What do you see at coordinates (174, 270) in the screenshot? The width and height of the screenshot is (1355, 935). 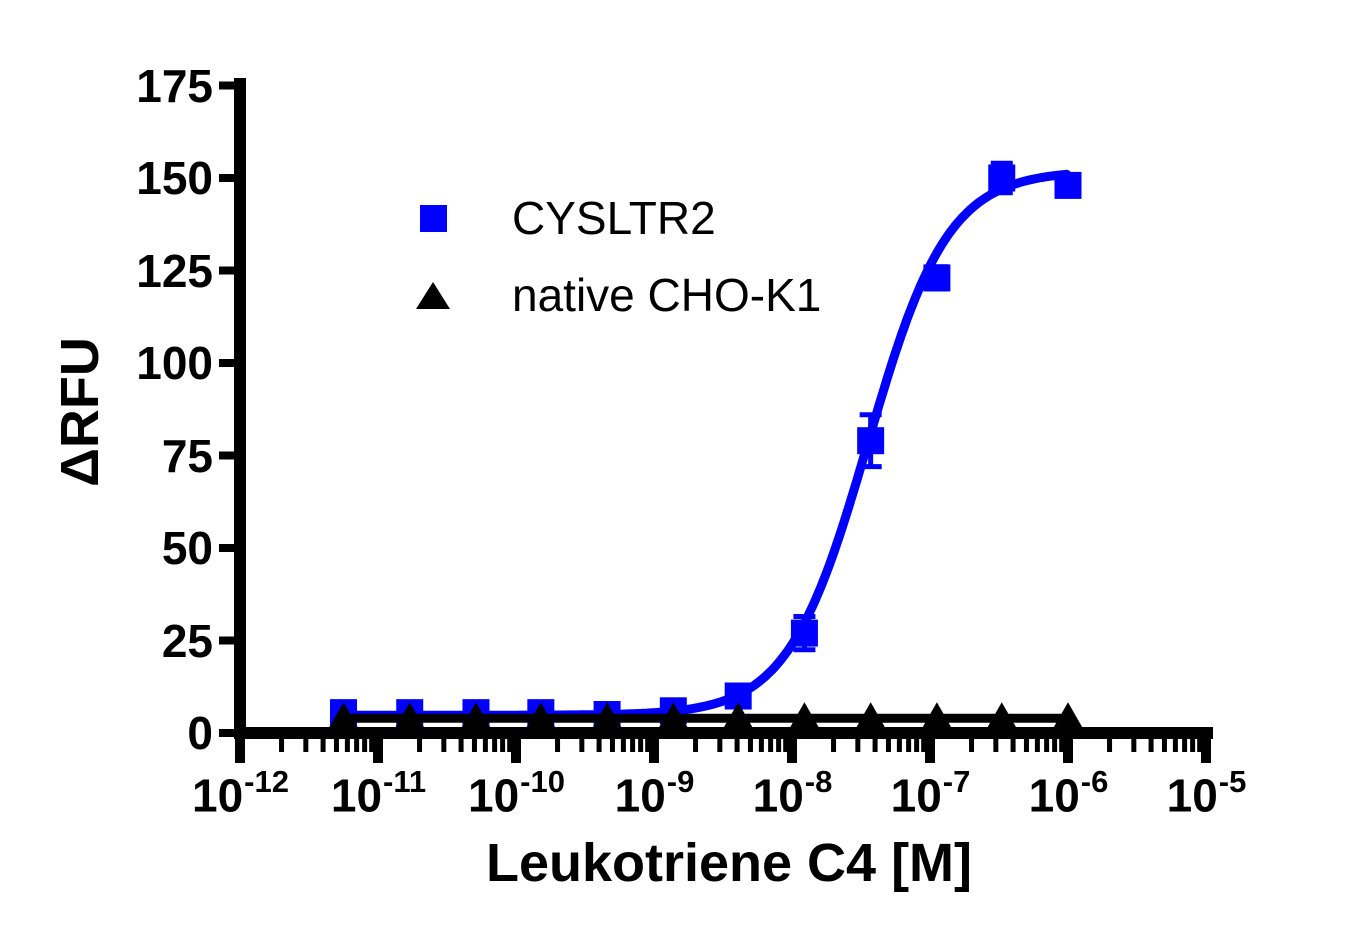 I see `y-tick-label: 125` at bounding box center [174, 270].